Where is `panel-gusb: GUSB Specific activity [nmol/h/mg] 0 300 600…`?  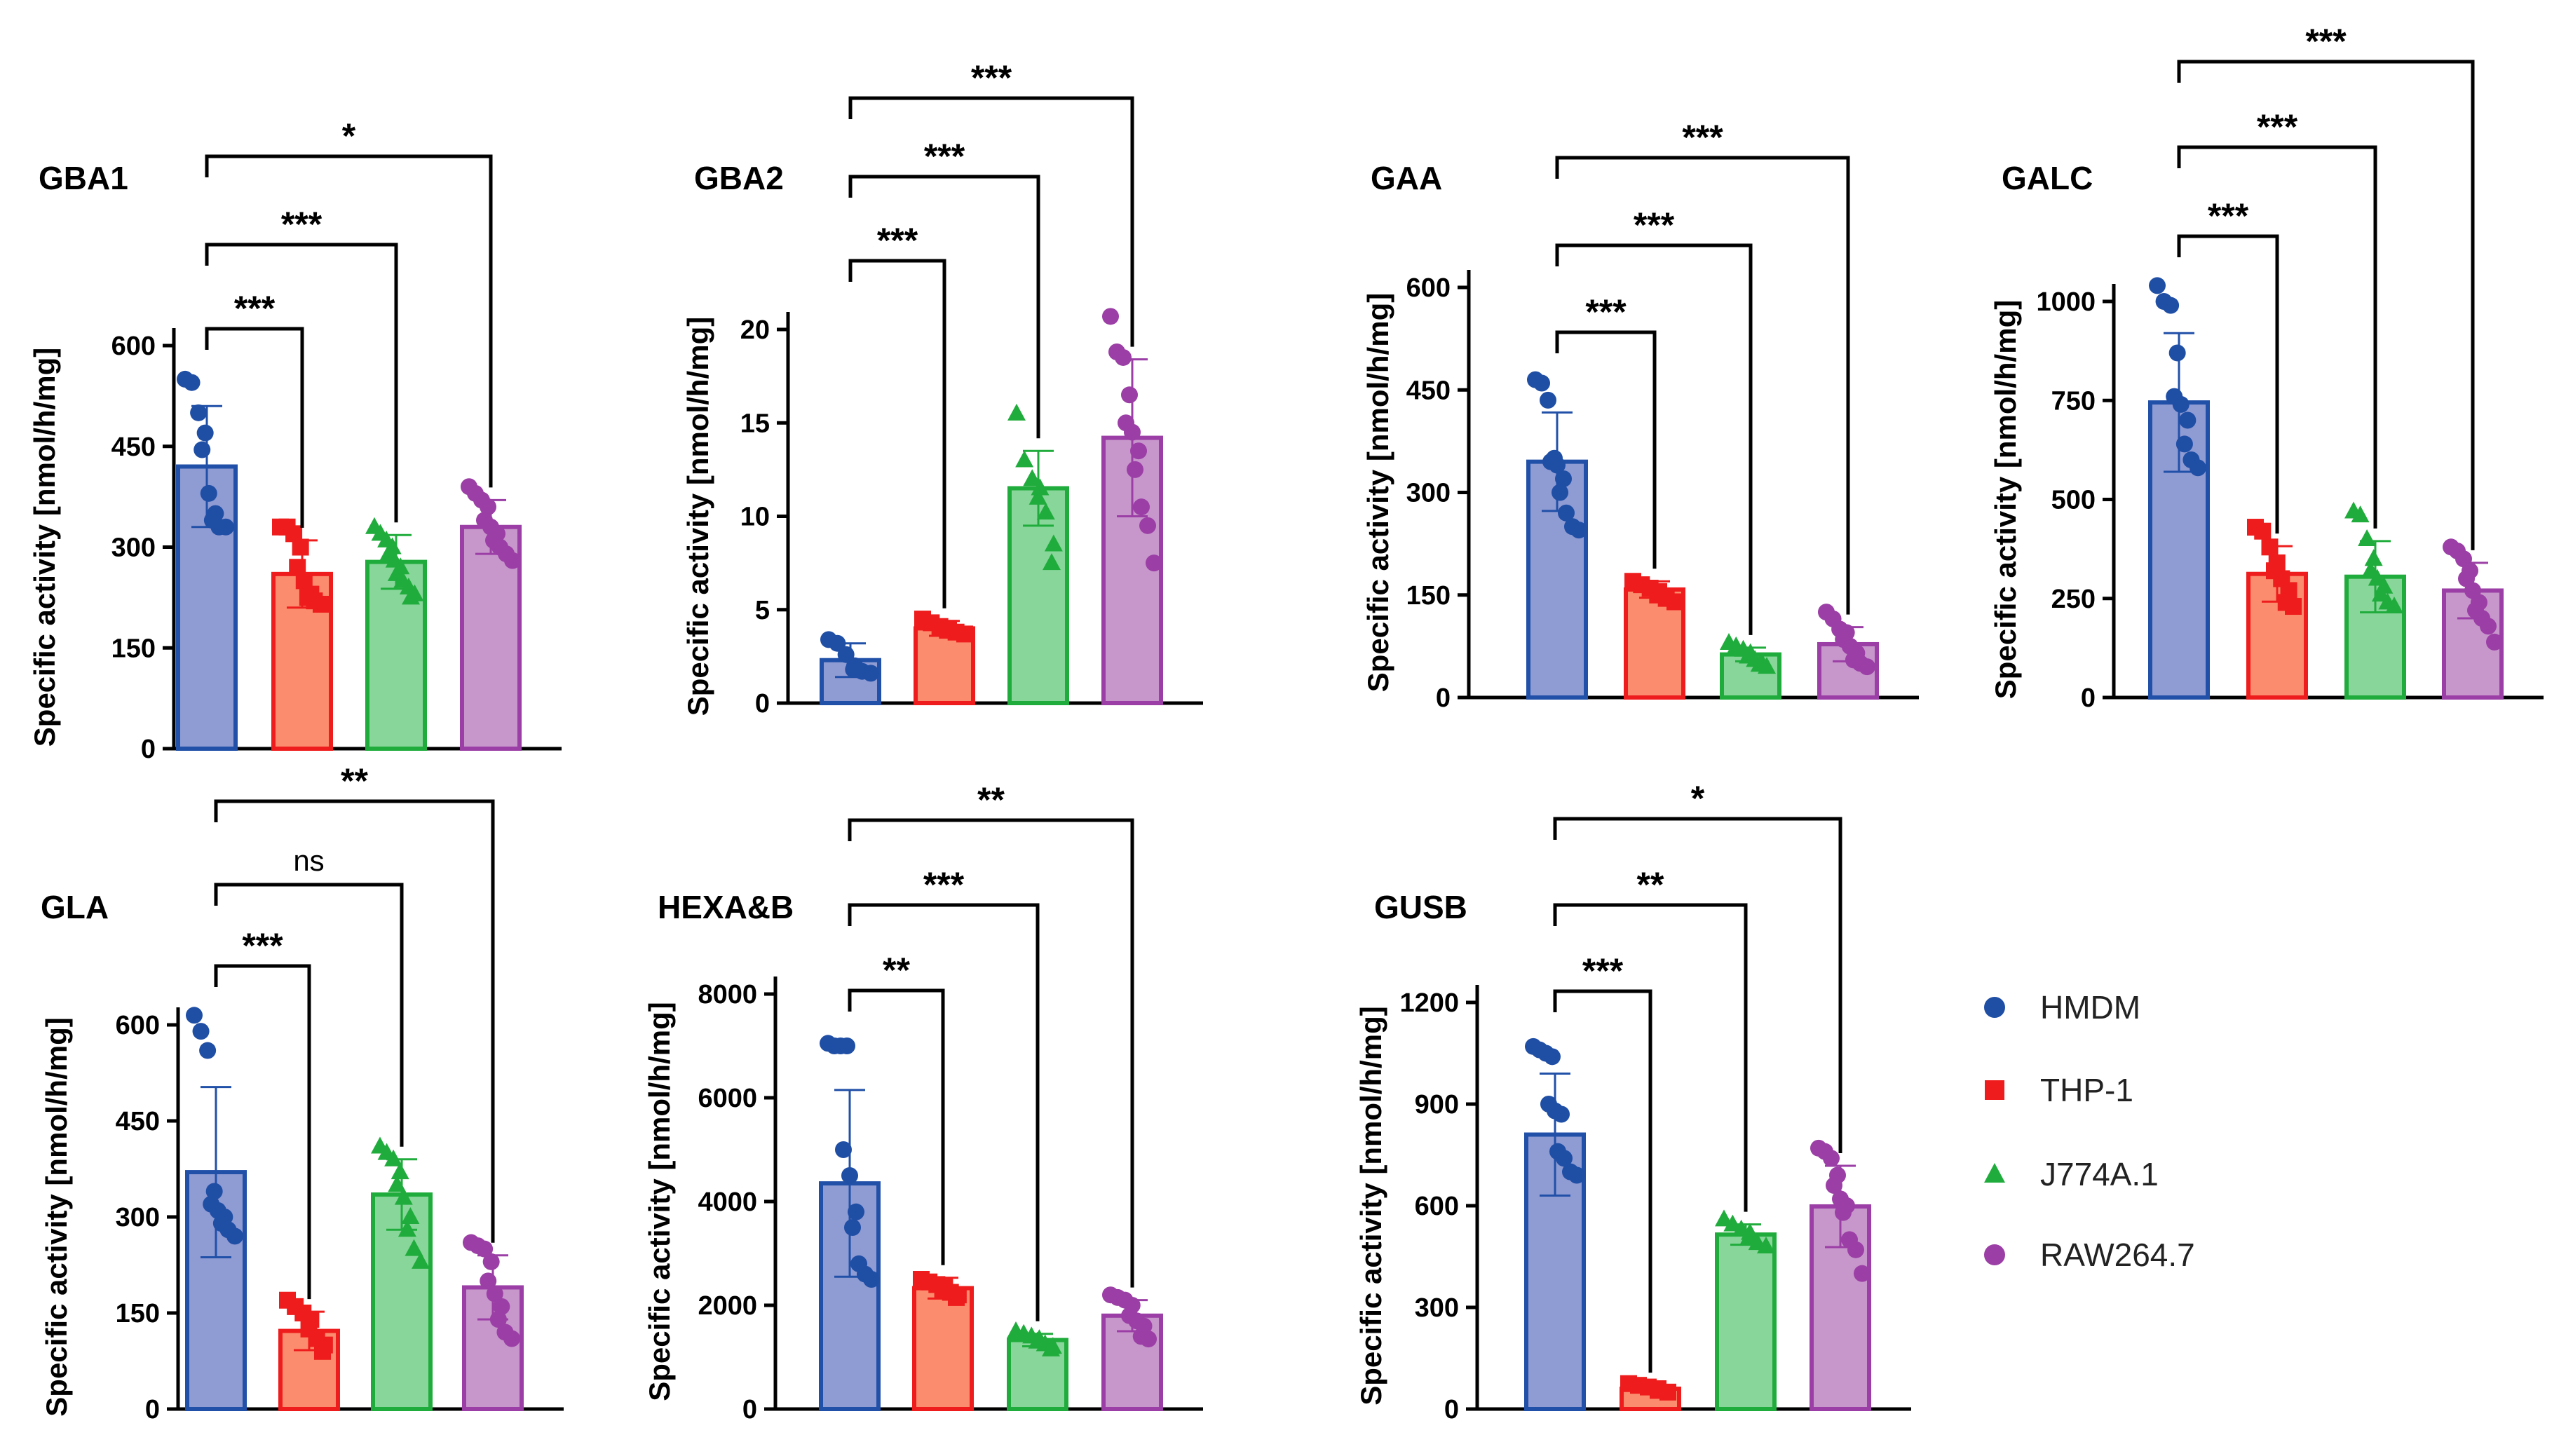 panel-gusb: GUSB Specific activity [nmol/h/mg] 0 300 600… is located at coordinates (1633, 1101).